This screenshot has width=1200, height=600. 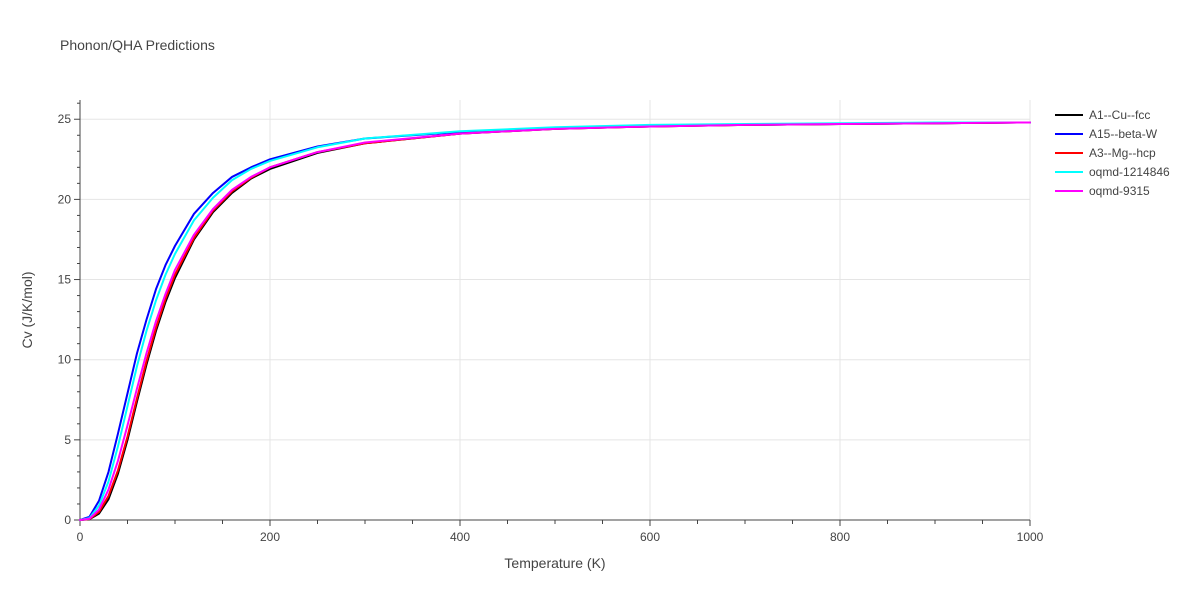 I want to click on legend-item-a3-mg-hcp: A3--Mg--hcp, so click(x=1105, y=153).